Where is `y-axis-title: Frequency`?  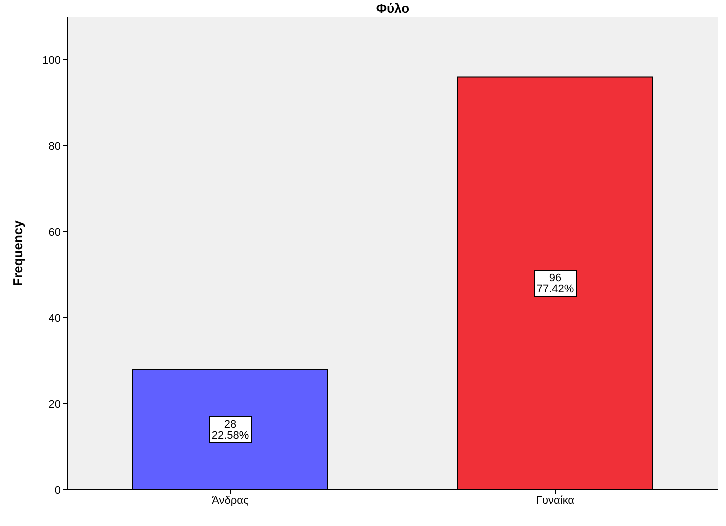
y-axis-title: Frequency is located at coordinates (18, 253).